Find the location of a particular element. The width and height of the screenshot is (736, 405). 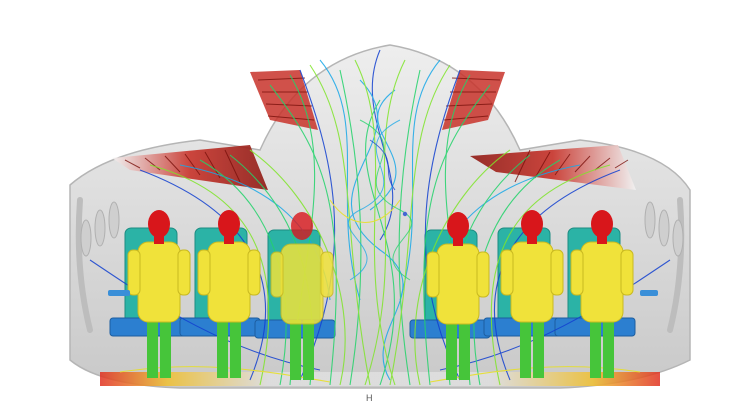

cabin-windows is located at coordinates (382, 229).